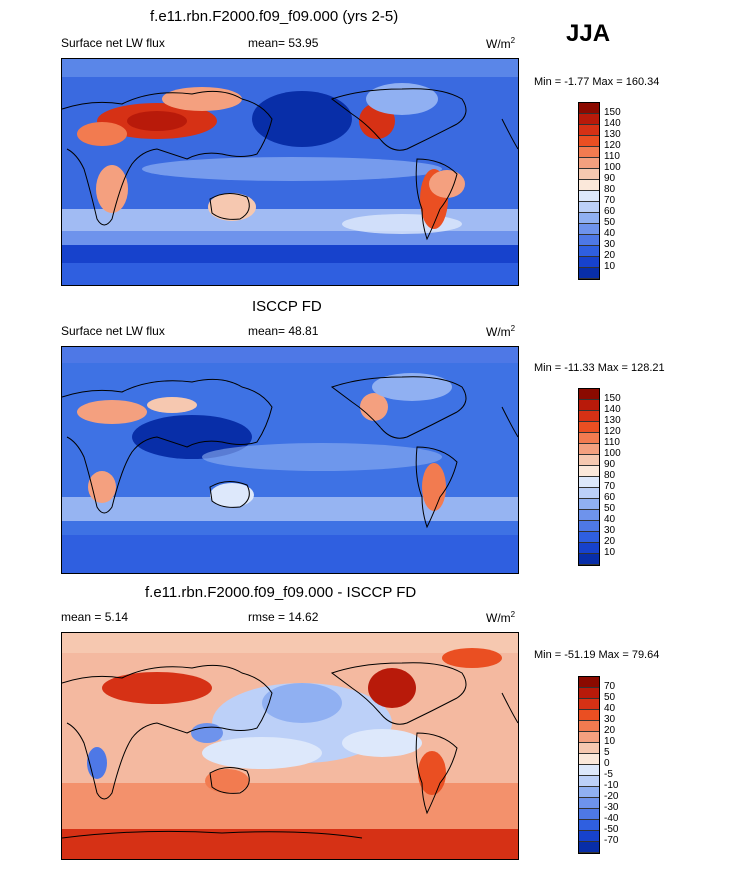  Describe the element at coordinates (113, 331) in the screenshot. I see `panel-2-field-label: Surface net LW flux` at that location.